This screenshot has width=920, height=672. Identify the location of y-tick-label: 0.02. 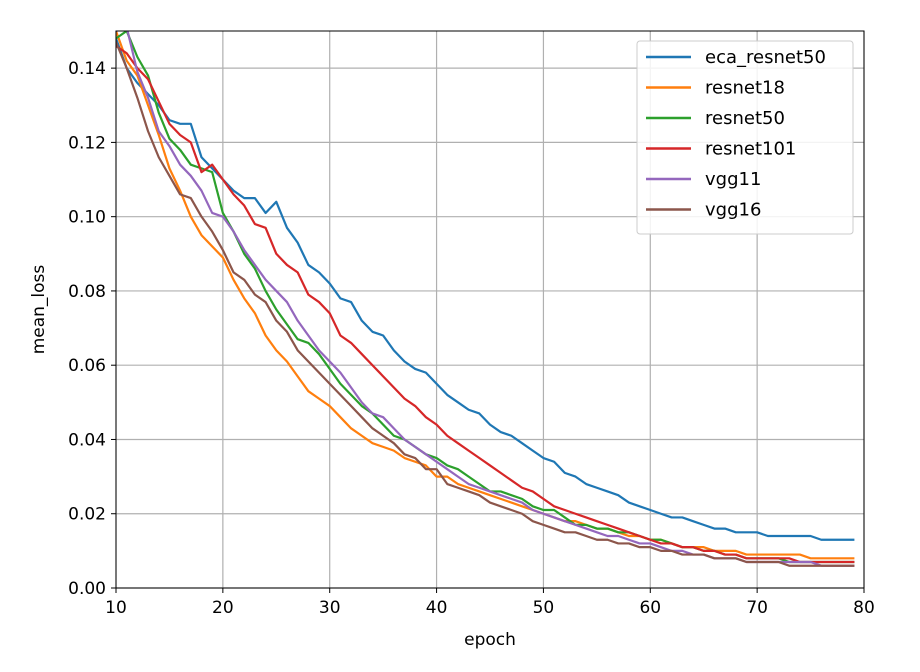
(87, 515).